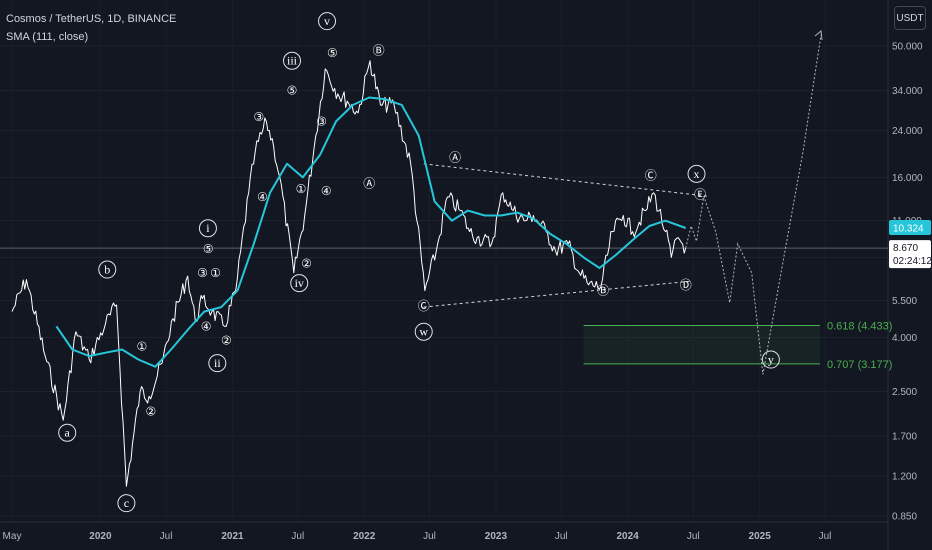 The width and height of the screenshot is (932, 550). Describe the element at coordinates (364, 536) in the screenshot. I see `x-tick-label: 2022` at that location.